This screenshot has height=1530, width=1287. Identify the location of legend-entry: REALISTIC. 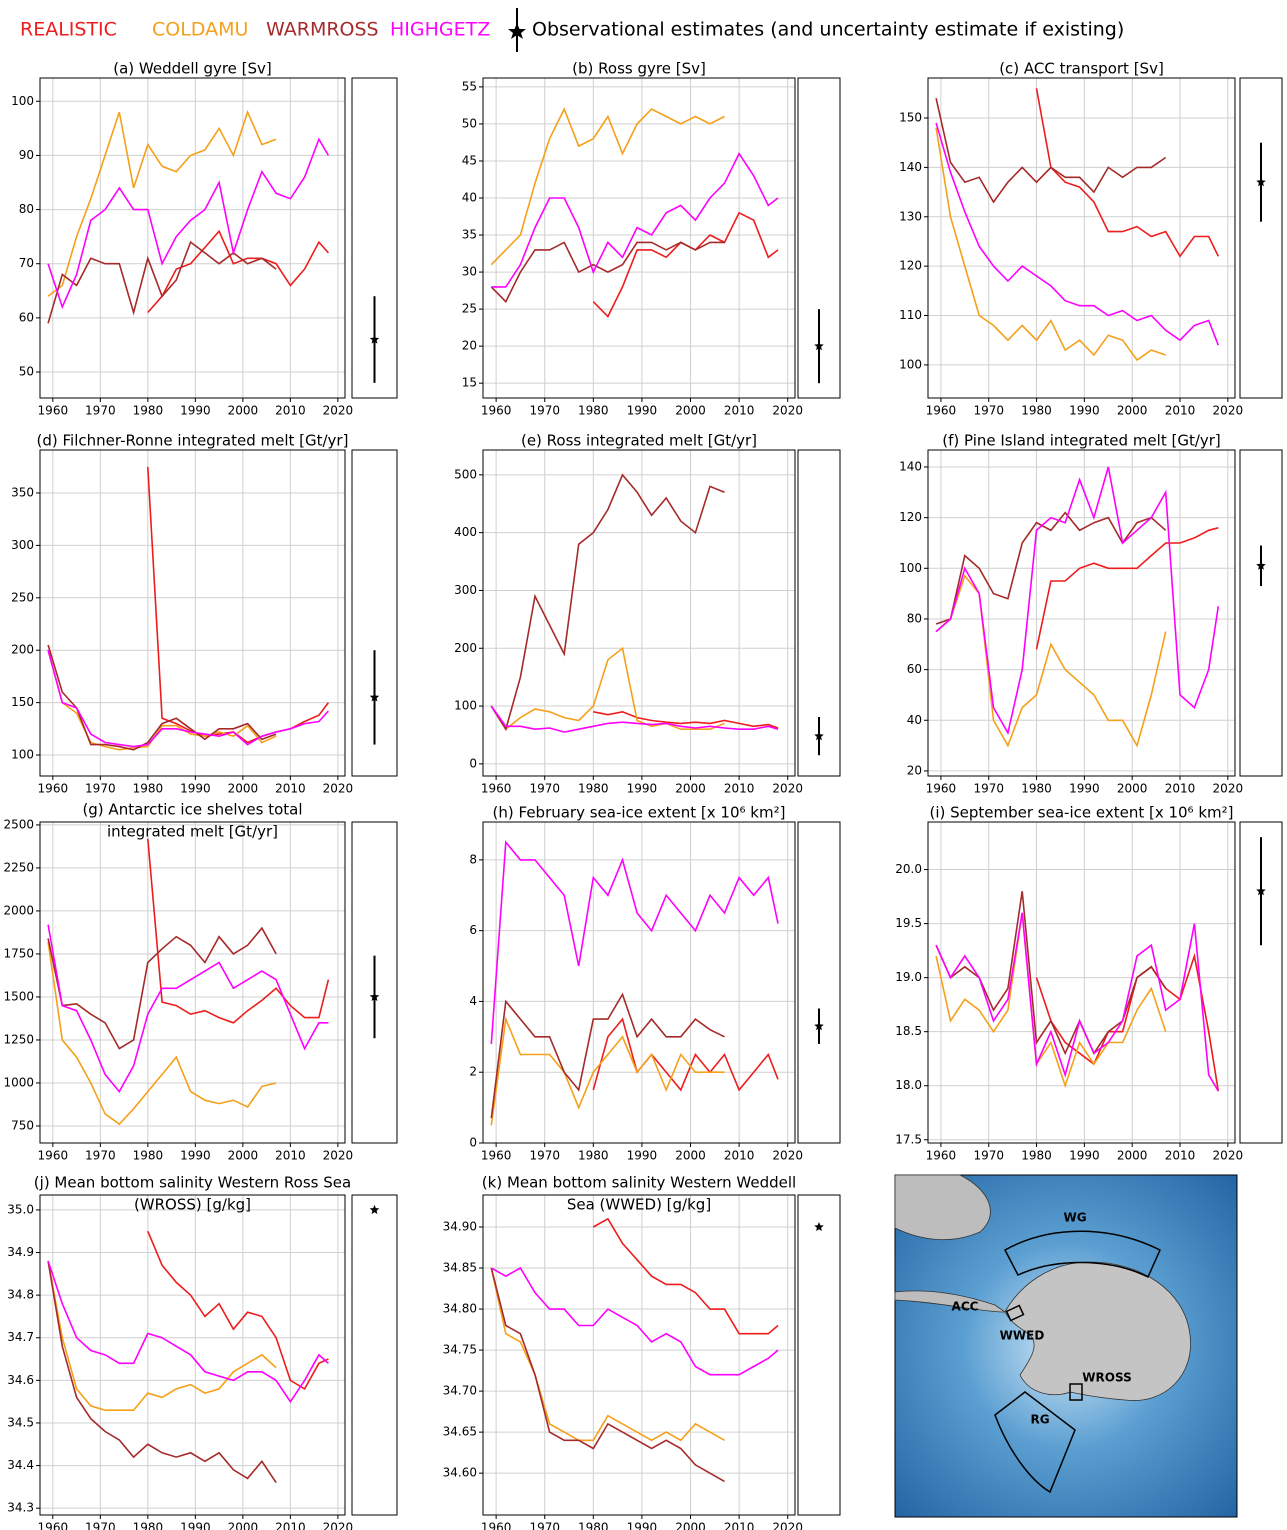
(68, 30).